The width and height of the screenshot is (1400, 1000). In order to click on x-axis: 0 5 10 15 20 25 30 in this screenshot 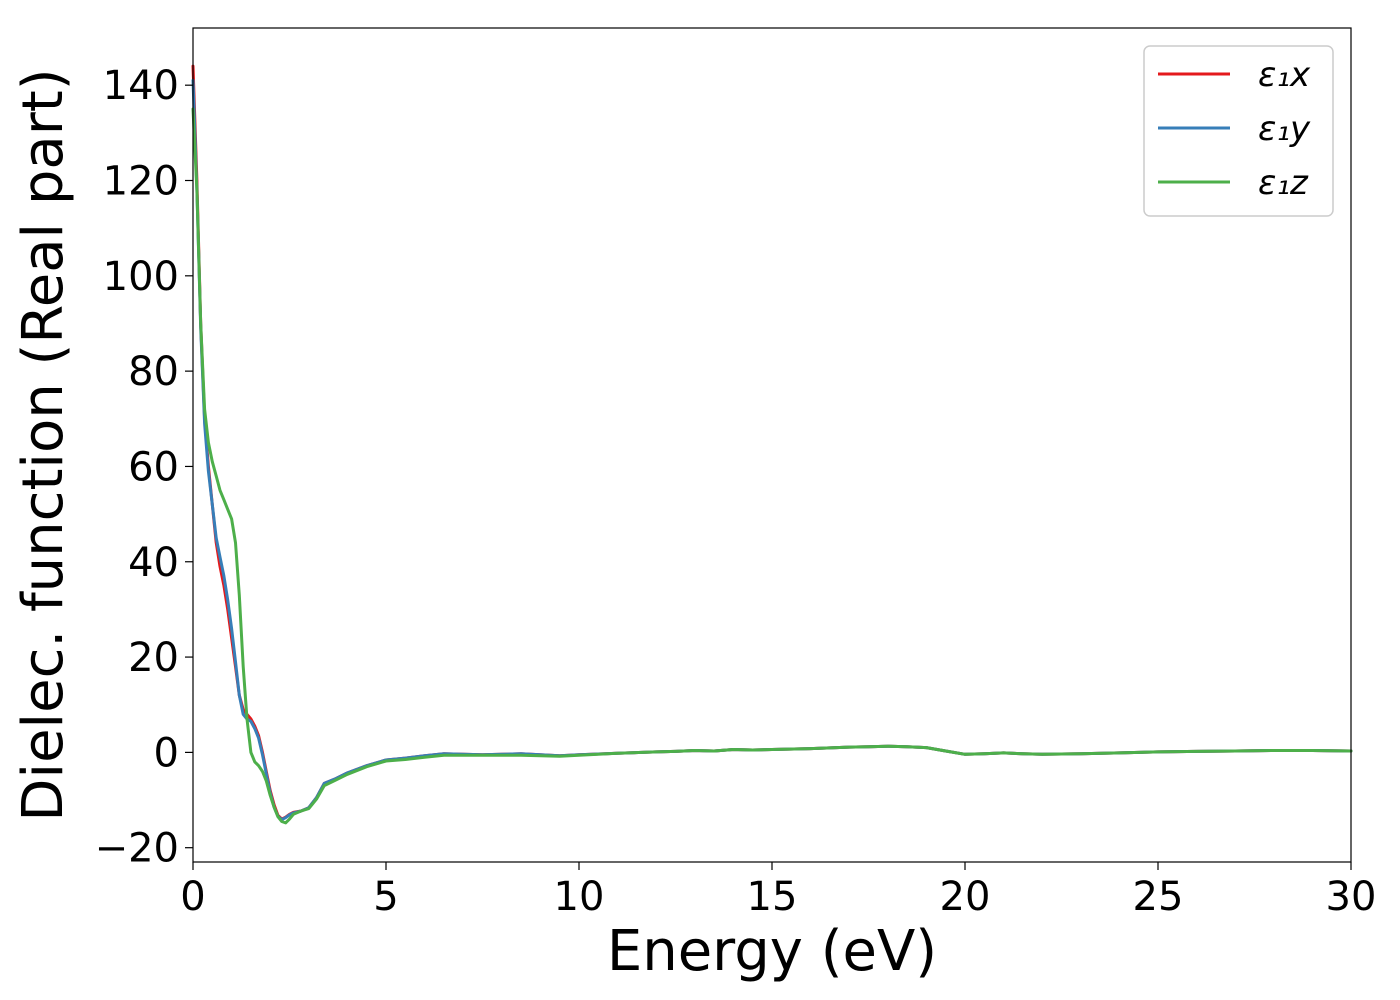, I will do `click(778, 891)`.